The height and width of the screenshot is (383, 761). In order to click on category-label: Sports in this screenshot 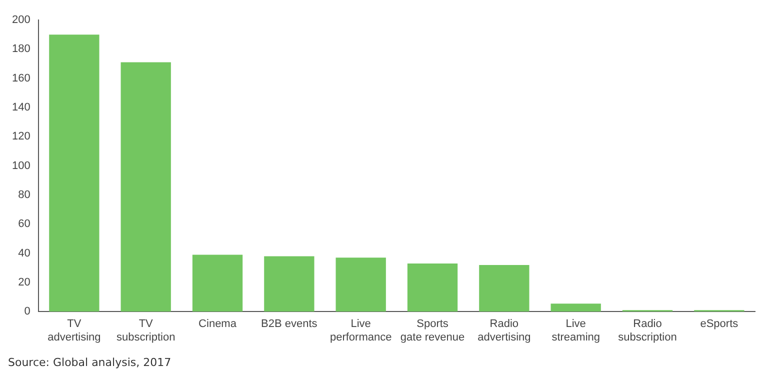, I will do `click(432, 324)`.